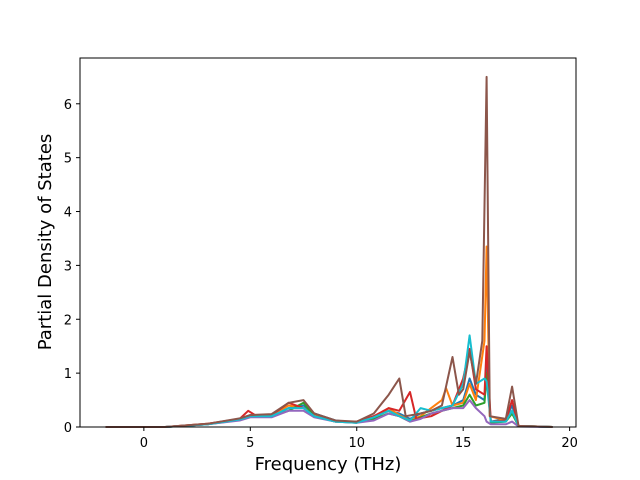 The image size is (640, 480). What do you see at coordinates (68, 213) in the screenshot?
I see `y-tick-label: 4` at bounding box center [68, 213].